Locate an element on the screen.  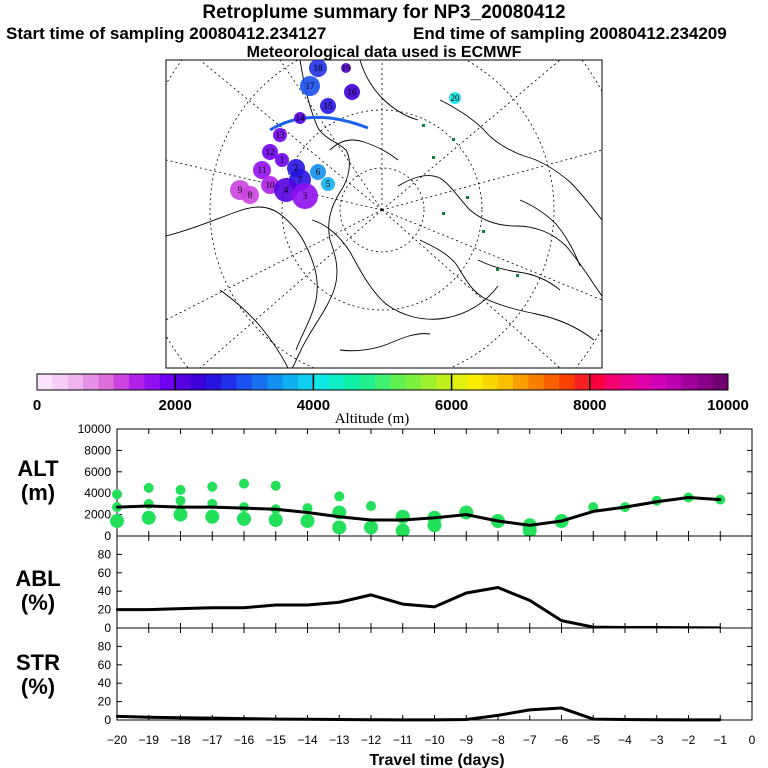
str-label-top: STR is located at coordinates (38, 662).